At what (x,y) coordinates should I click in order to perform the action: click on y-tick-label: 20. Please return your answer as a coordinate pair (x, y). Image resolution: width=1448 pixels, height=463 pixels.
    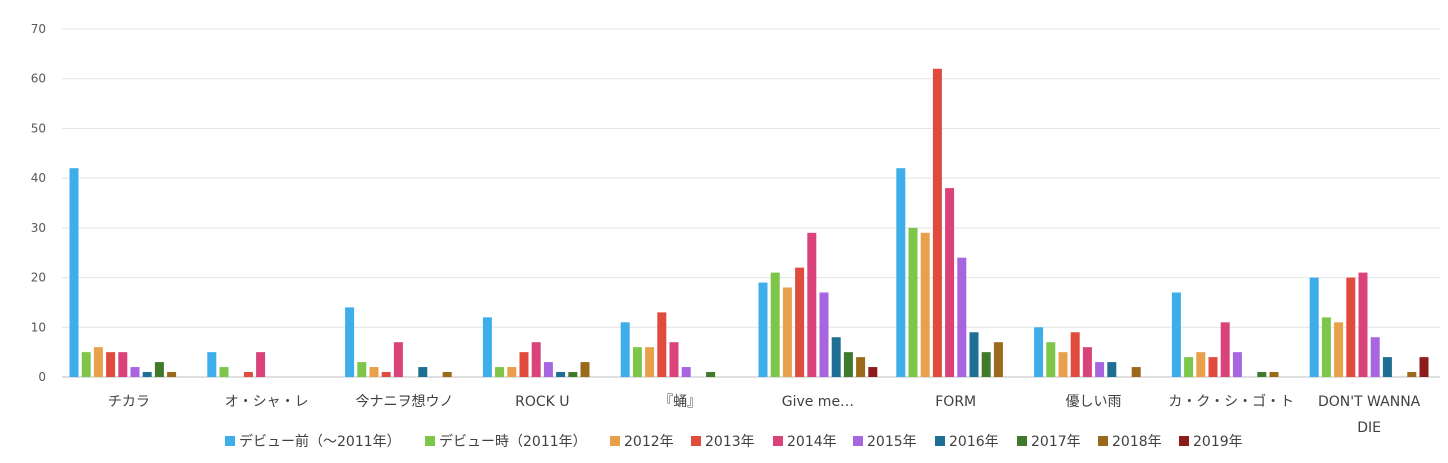
    Looking at the image, I should click on (38, 278).